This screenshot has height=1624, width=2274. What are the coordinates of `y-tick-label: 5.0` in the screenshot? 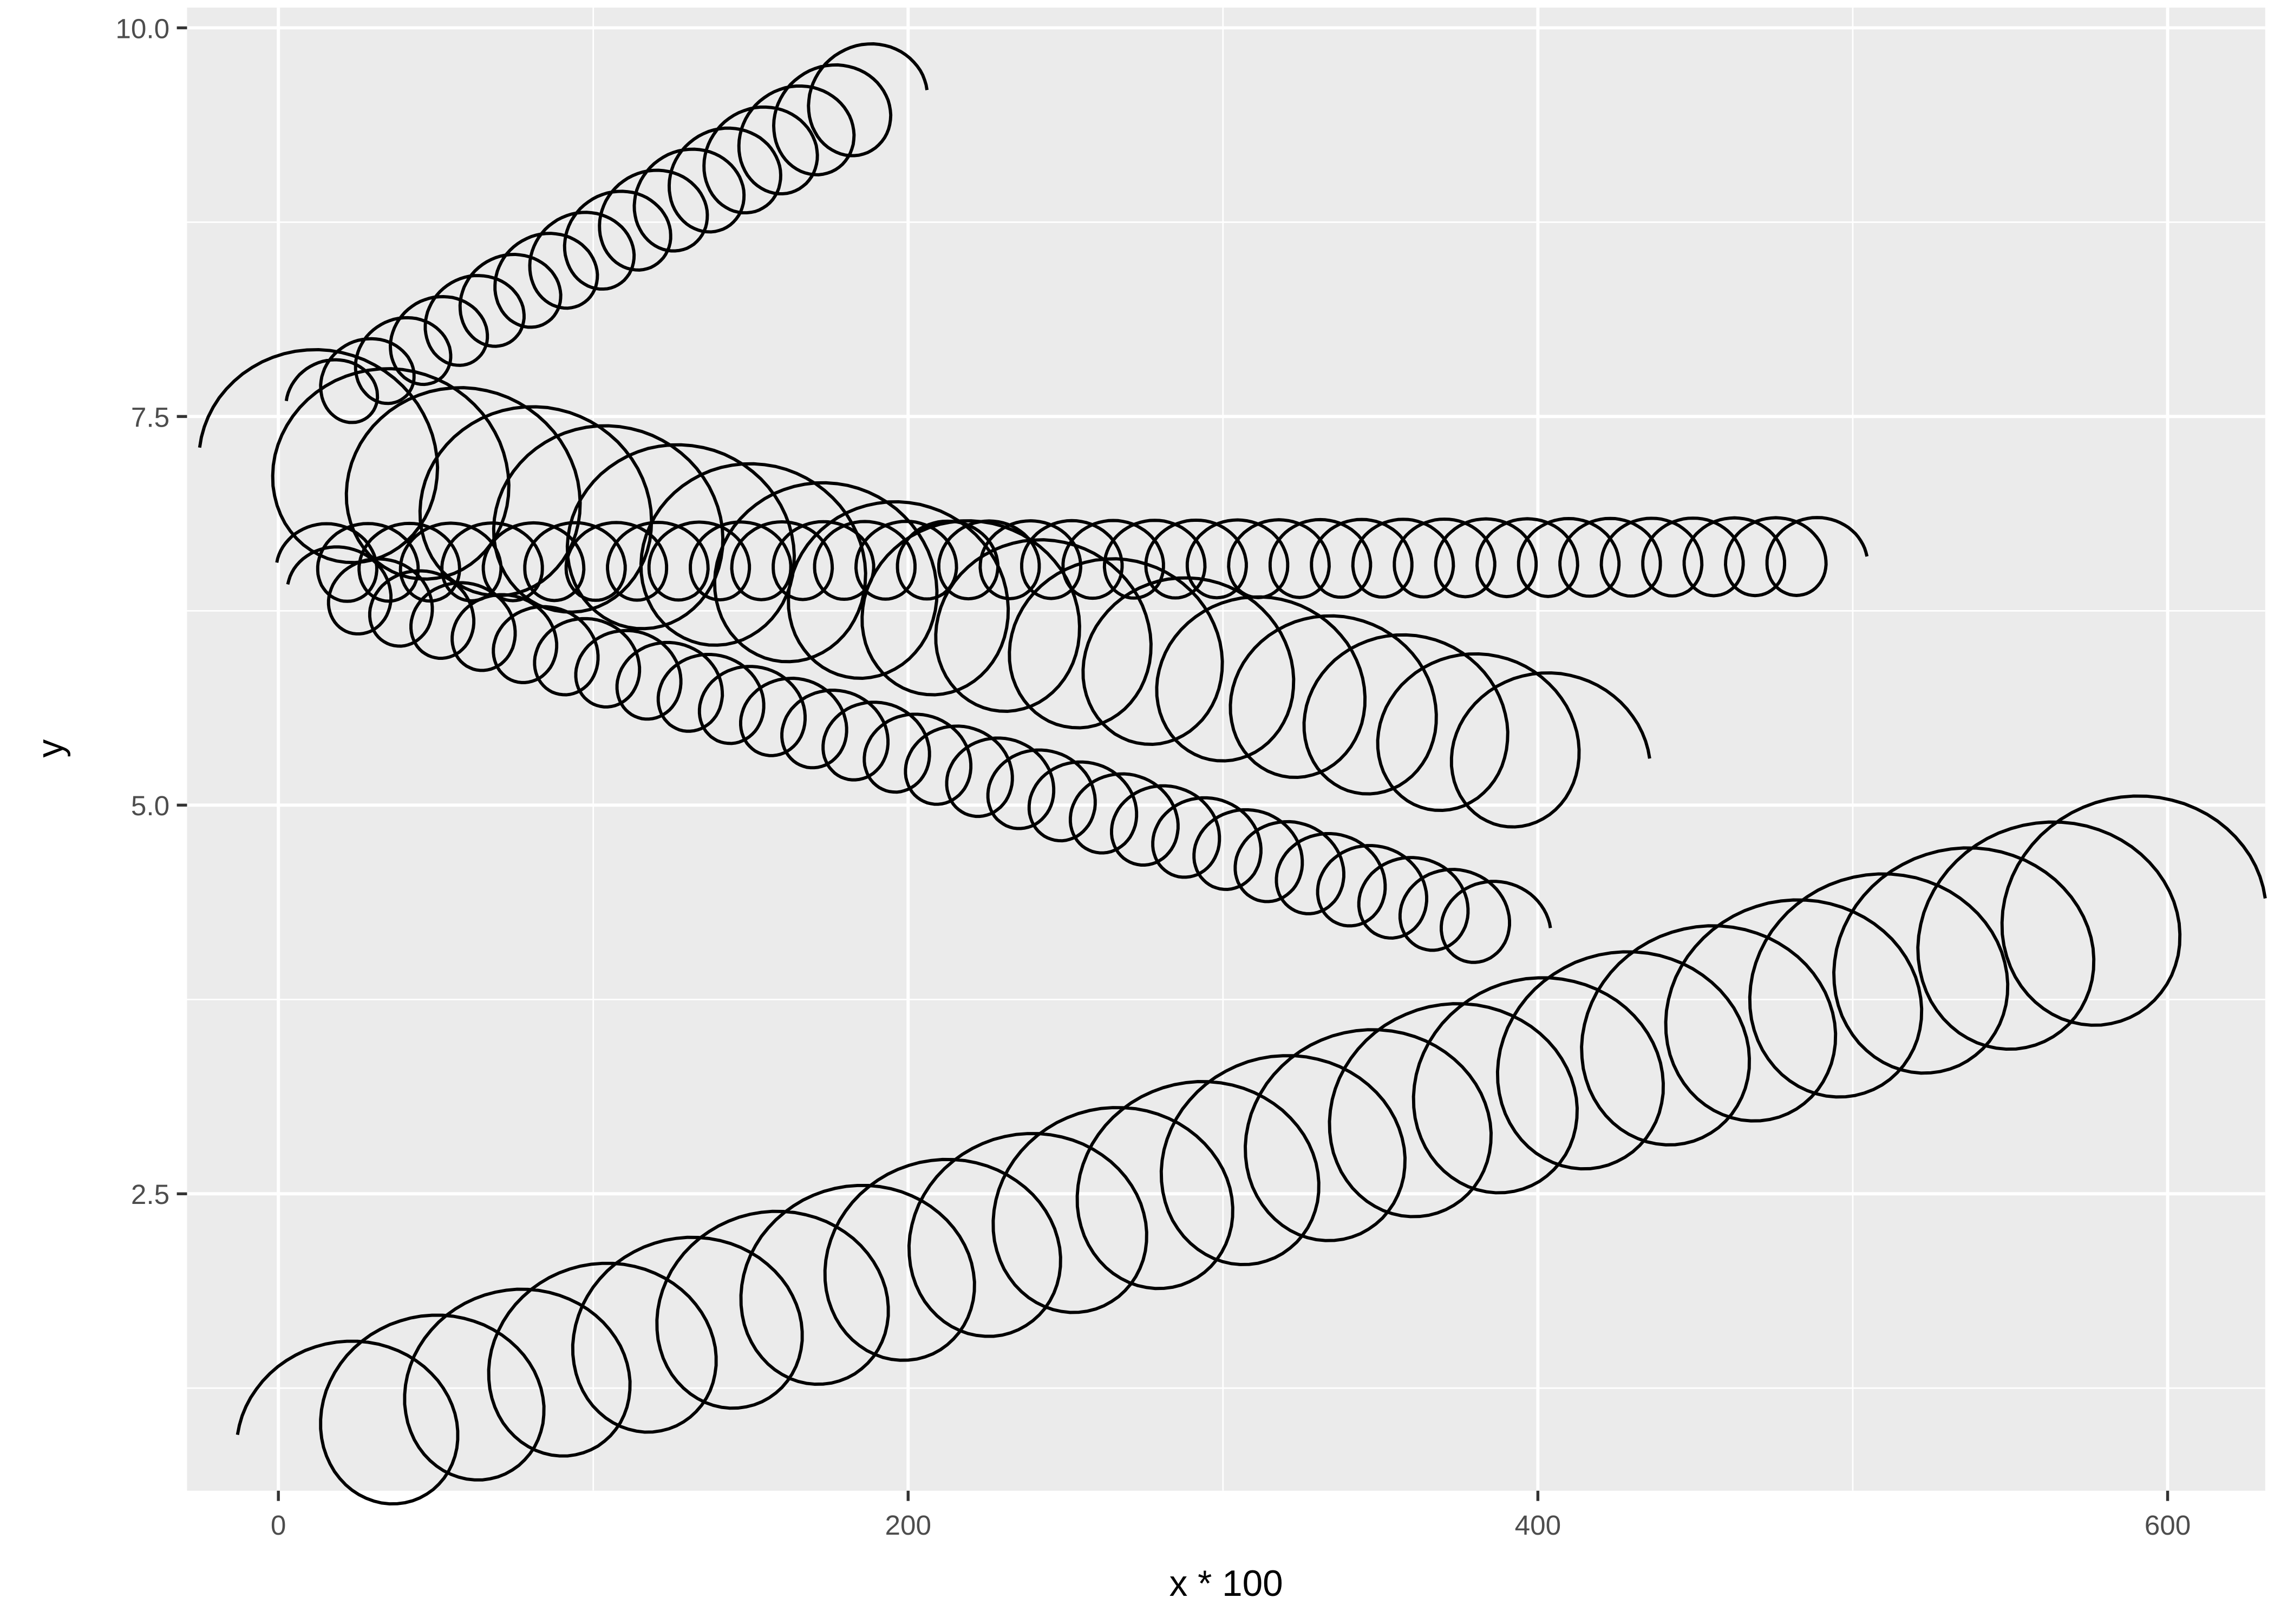 It's located at (150, 805).